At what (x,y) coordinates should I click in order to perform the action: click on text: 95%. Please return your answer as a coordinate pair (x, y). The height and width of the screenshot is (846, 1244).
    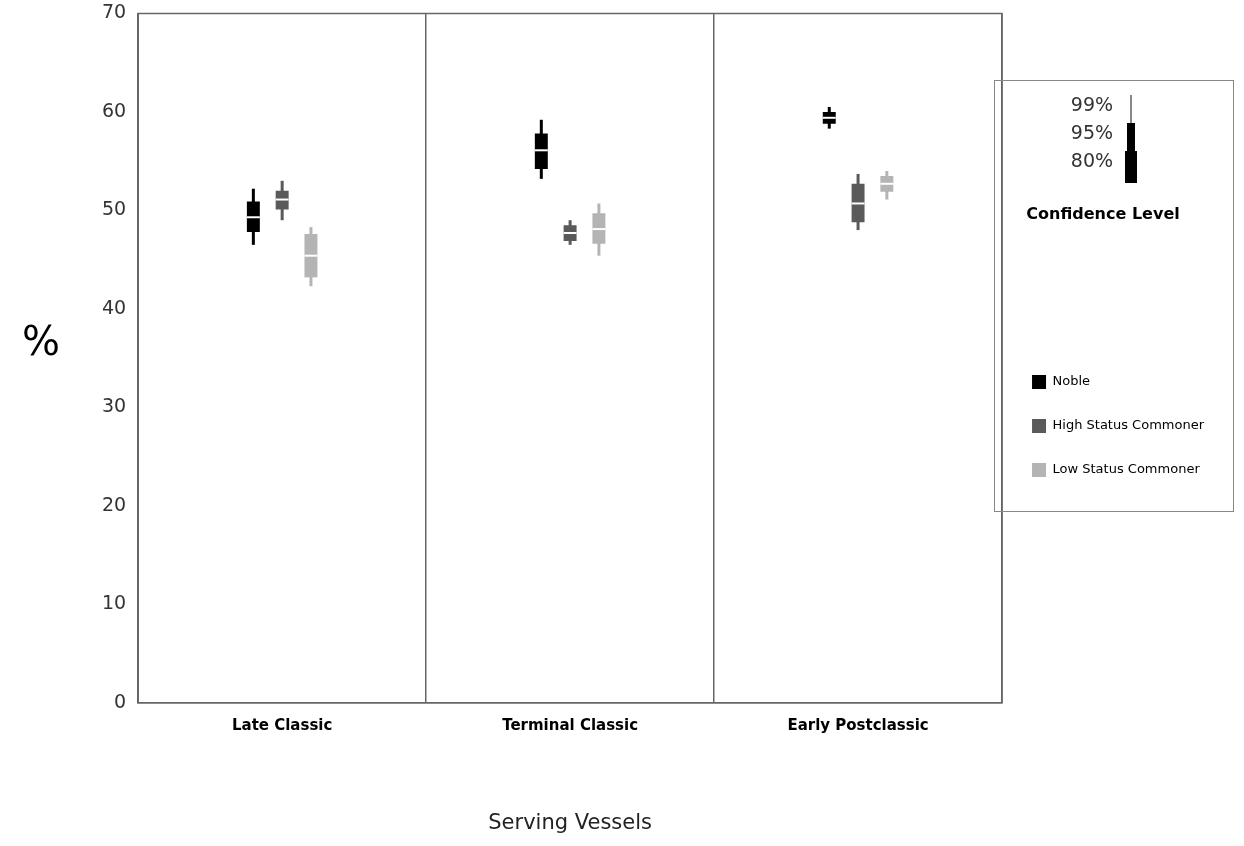
    Looking at the image, I should click on (1091, 132).